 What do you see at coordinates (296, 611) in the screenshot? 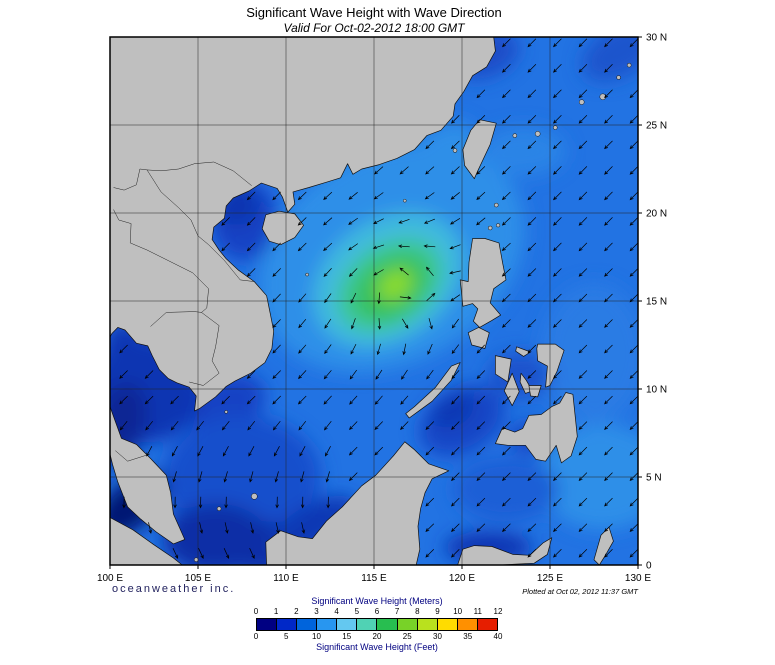
I see `colorbar-tick-label: 2` at bounding box center [296, 611].